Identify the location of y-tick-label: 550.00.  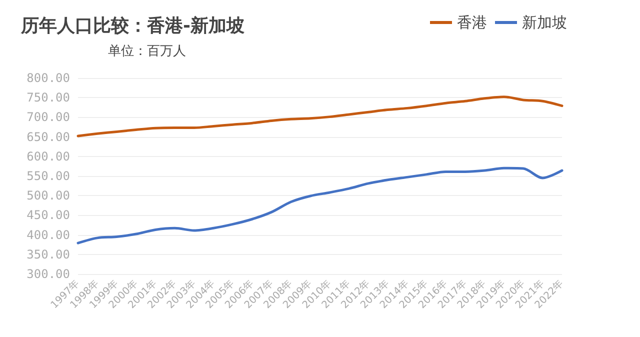
(48, 176).